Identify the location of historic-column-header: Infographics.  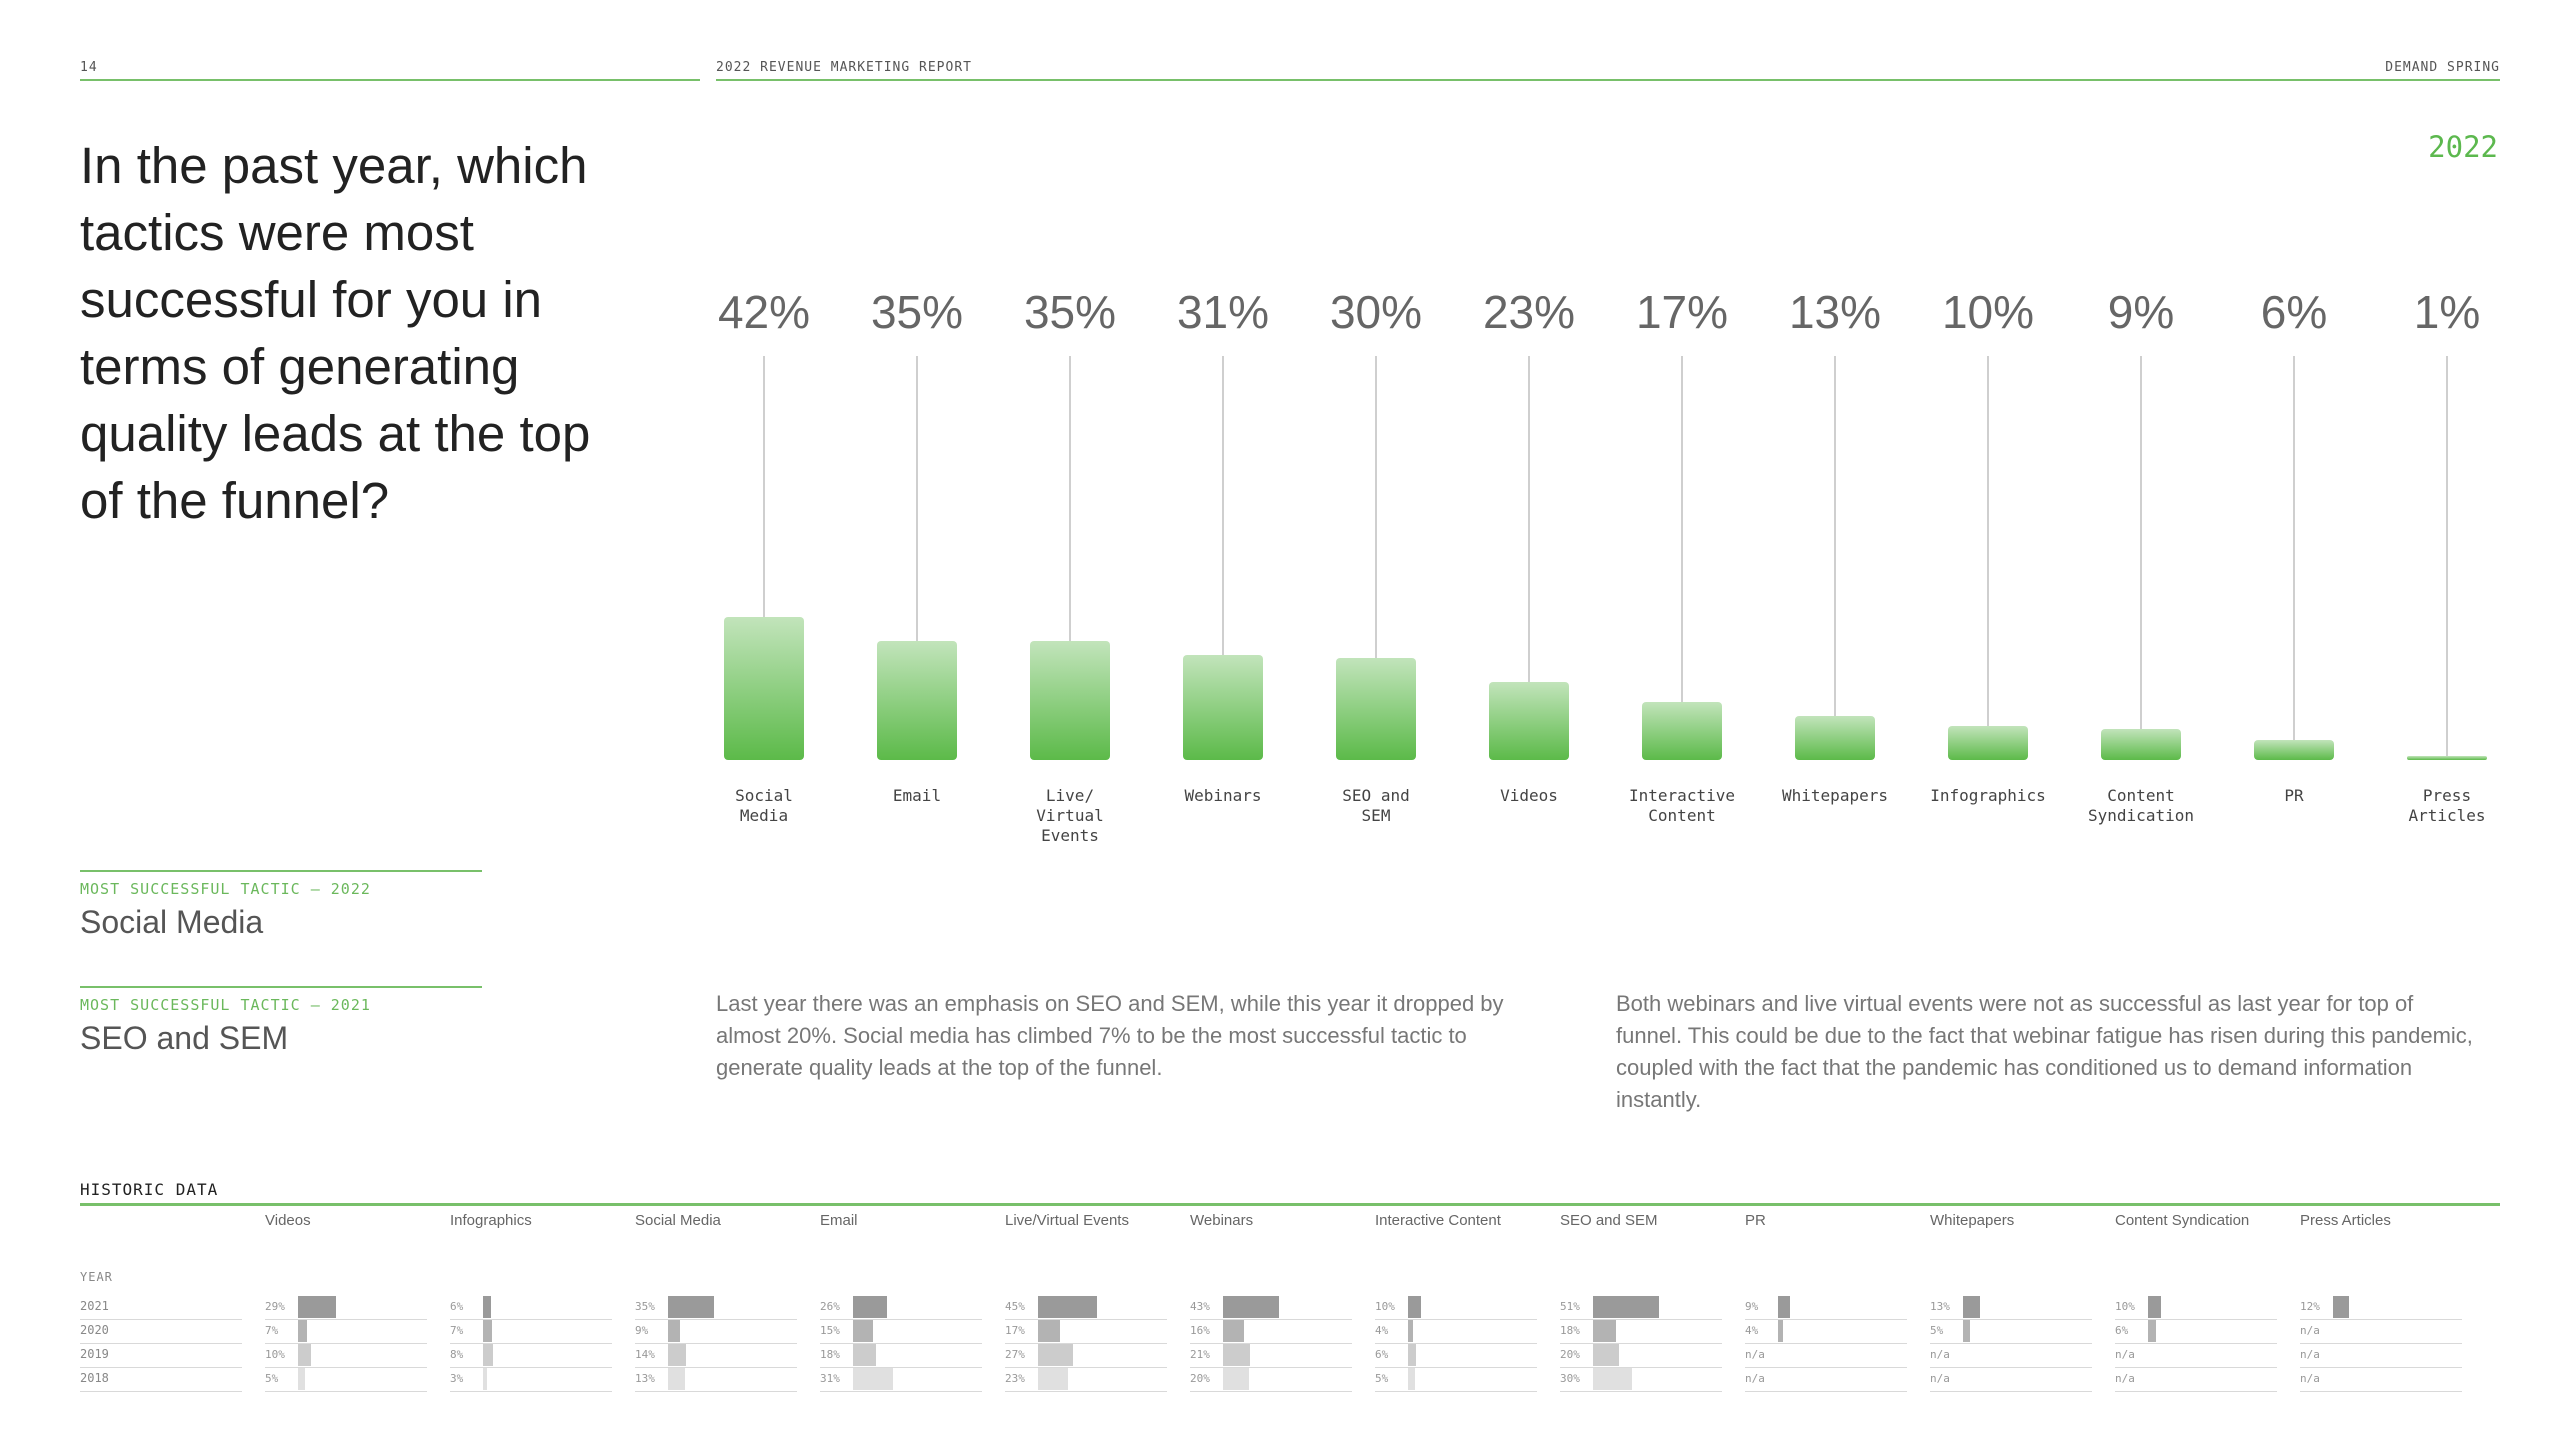
(491, 1220).